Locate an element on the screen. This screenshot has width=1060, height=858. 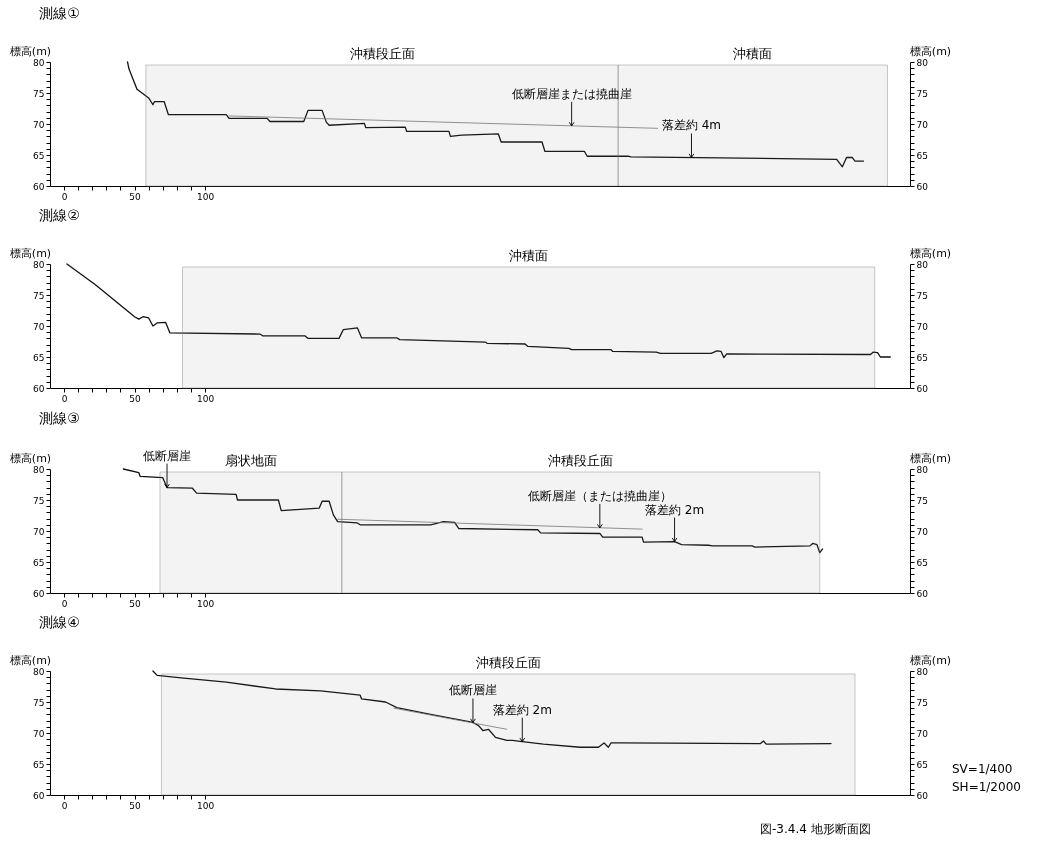
chart-title: 測線② is located at coordinates (59, 215).